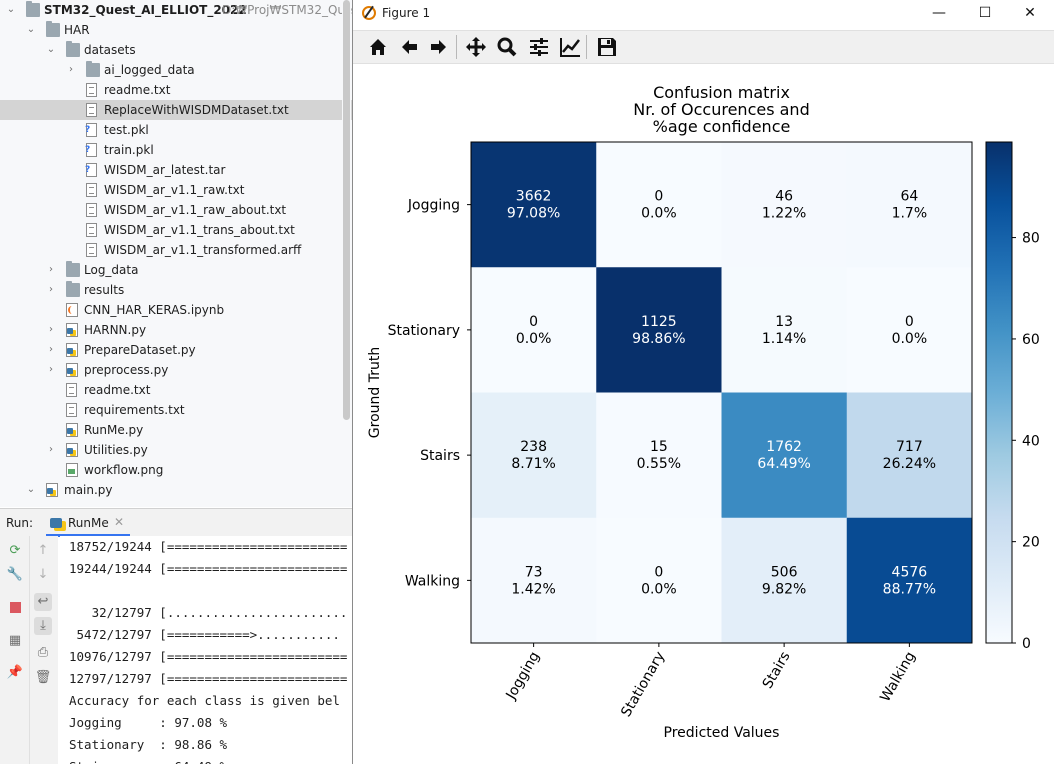  I want to click on trash-icon: 🗑, so click(43, 677).